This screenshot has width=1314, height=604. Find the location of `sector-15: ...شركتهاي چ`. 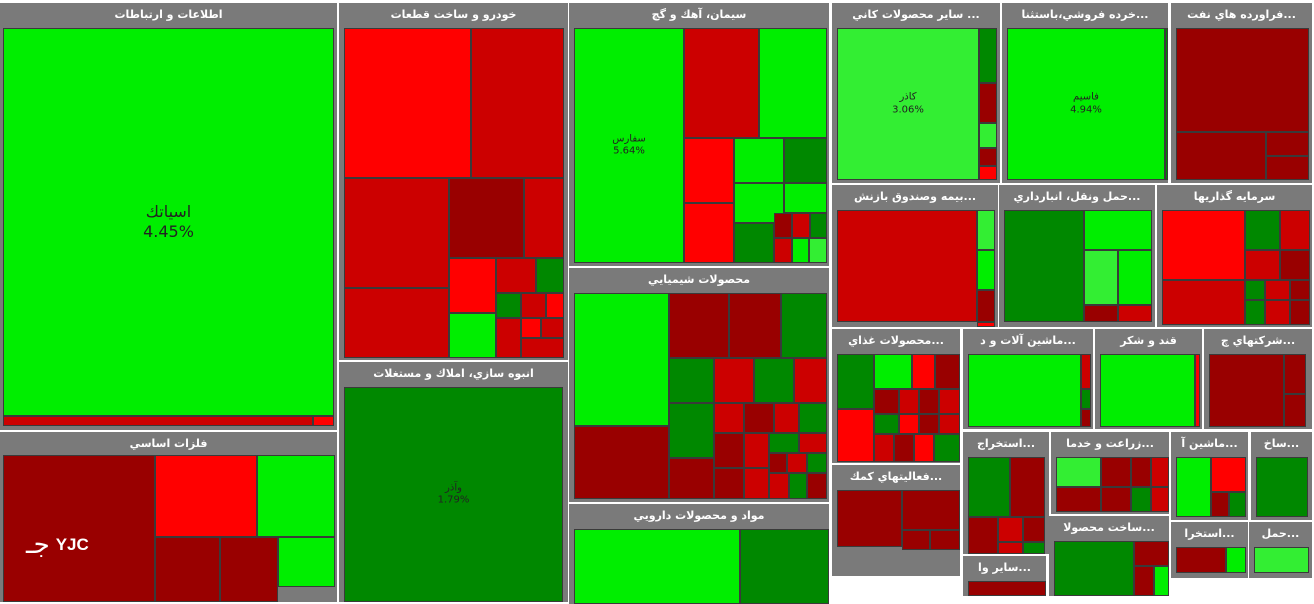

sector-15: ...شركتهاي چ is located at coordinates (1258, 379).